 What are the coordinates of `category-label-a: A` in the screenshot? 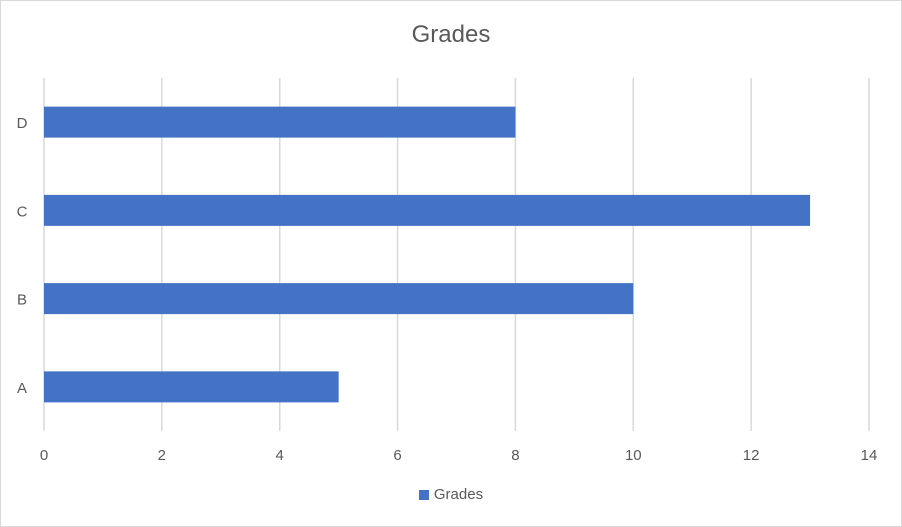 It's located at (22, 388).